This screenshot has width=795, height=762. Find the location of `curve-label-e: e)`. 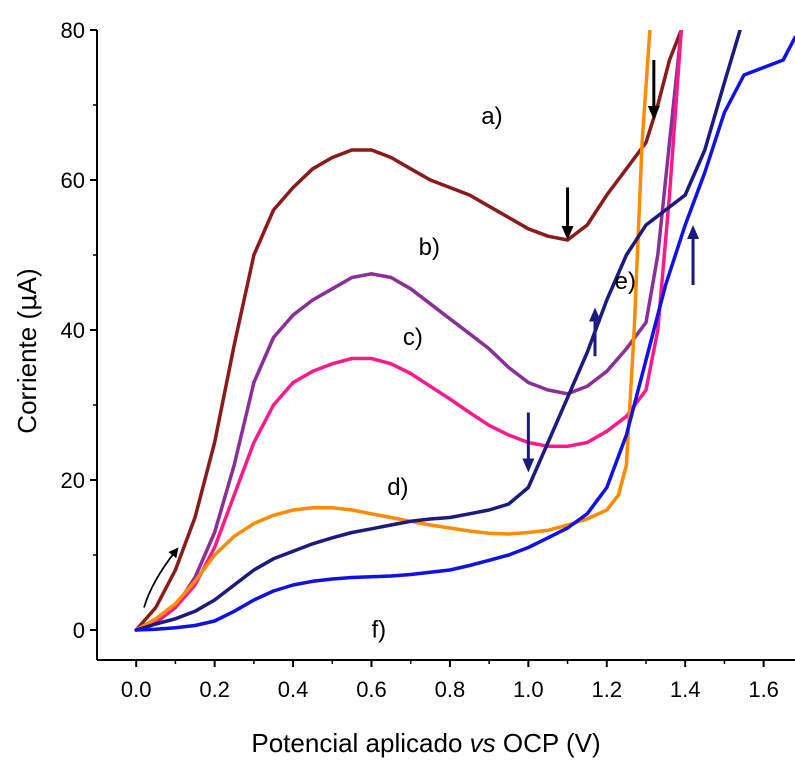

curve-label-e: e) is located at coordinates (625, 281).